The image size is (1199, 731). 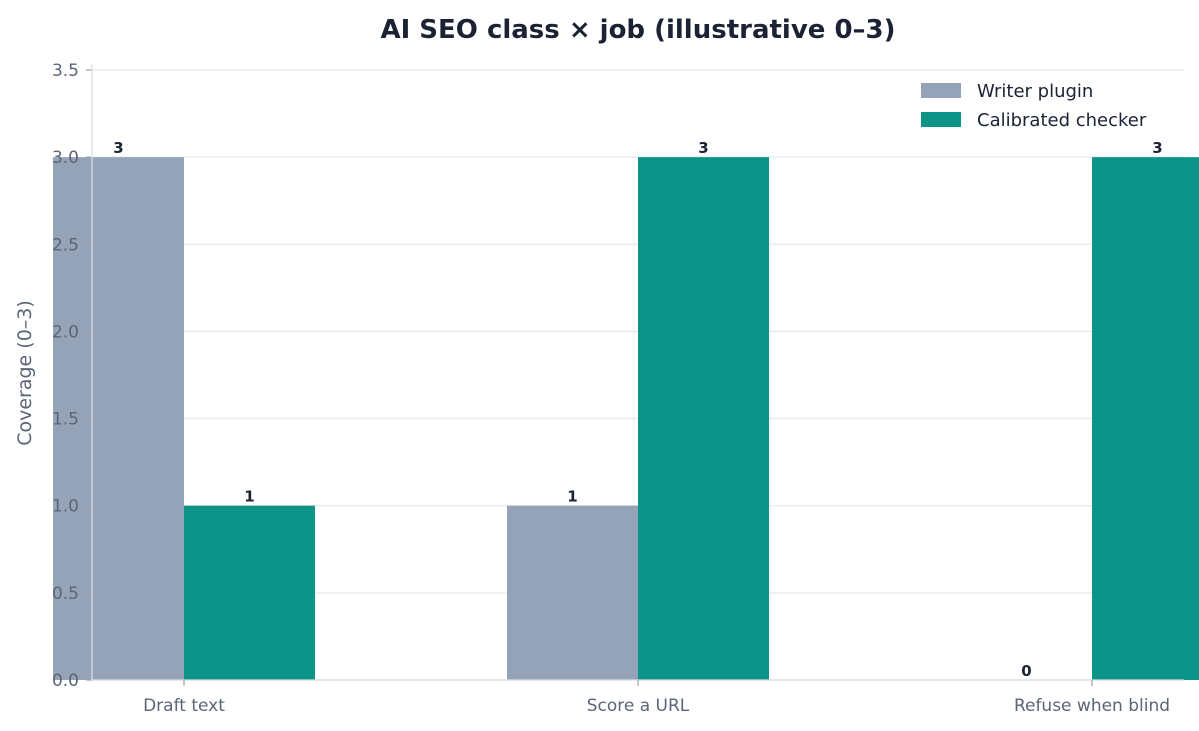 What do you see at coordinates (1035, 91) in the screenshot?
I see `legend-label: Writer plugin` at bounding box center [1035, 91].